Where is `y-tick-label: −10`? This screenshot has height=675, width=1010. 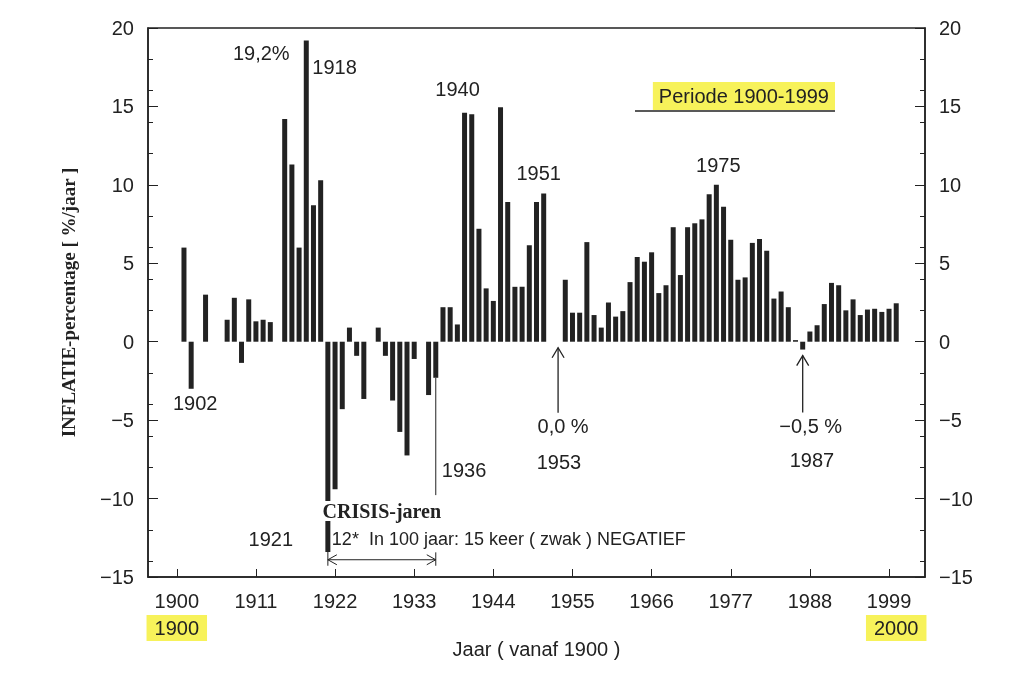 y-tick-label: −10 is located at coordinates (117, 498).